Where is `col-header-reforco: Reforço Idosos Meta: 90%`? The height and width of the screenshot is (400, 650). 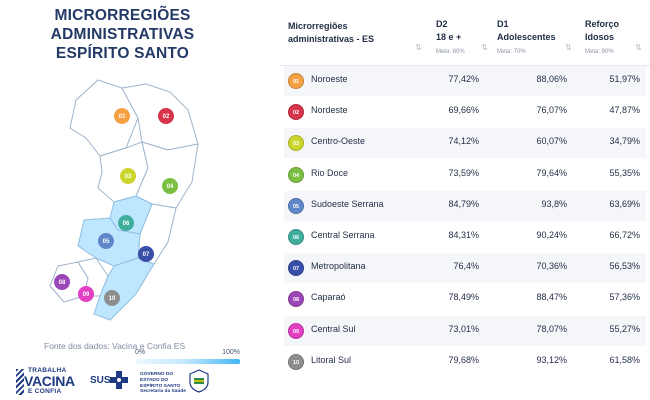
col-header-reforco: Reforço Idosos Meta: 90% is located at coordinates (602, 37).